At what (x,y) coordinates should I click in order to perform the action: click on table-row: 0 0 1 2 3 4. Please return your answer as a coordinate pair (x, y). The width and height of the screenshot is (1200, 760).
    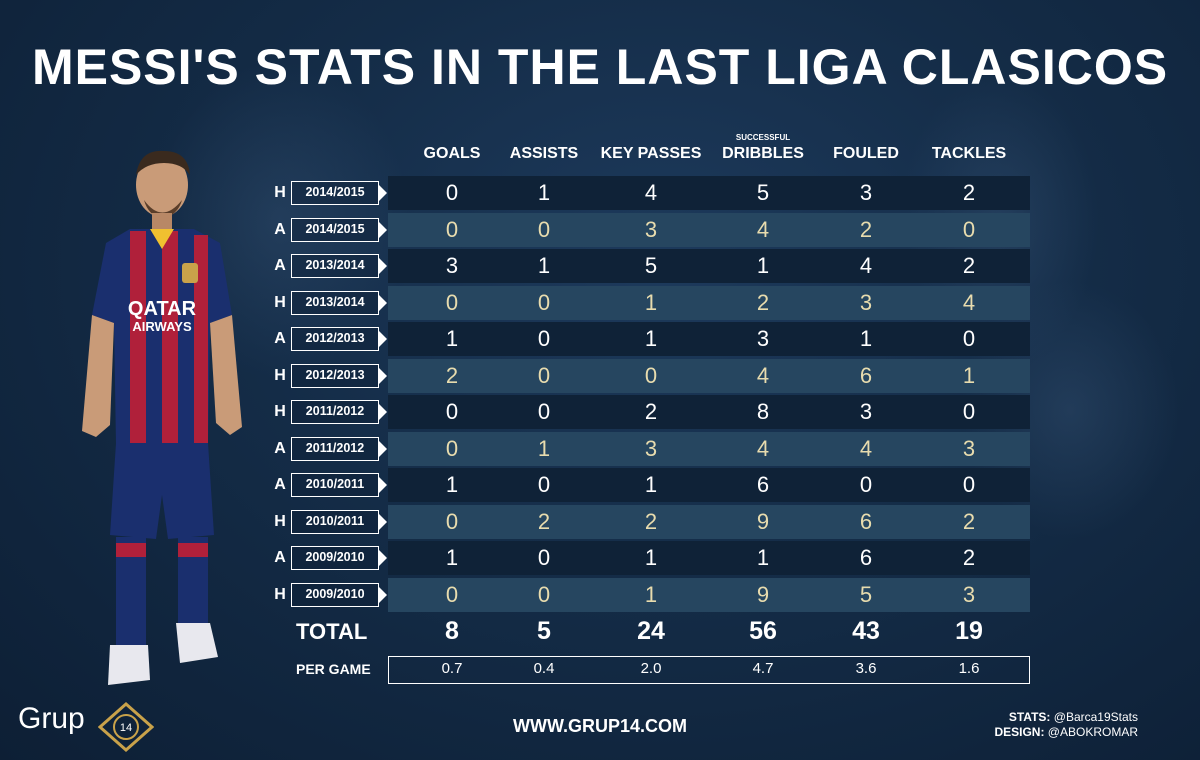
    Looking at the image, I should click on (709, 302).